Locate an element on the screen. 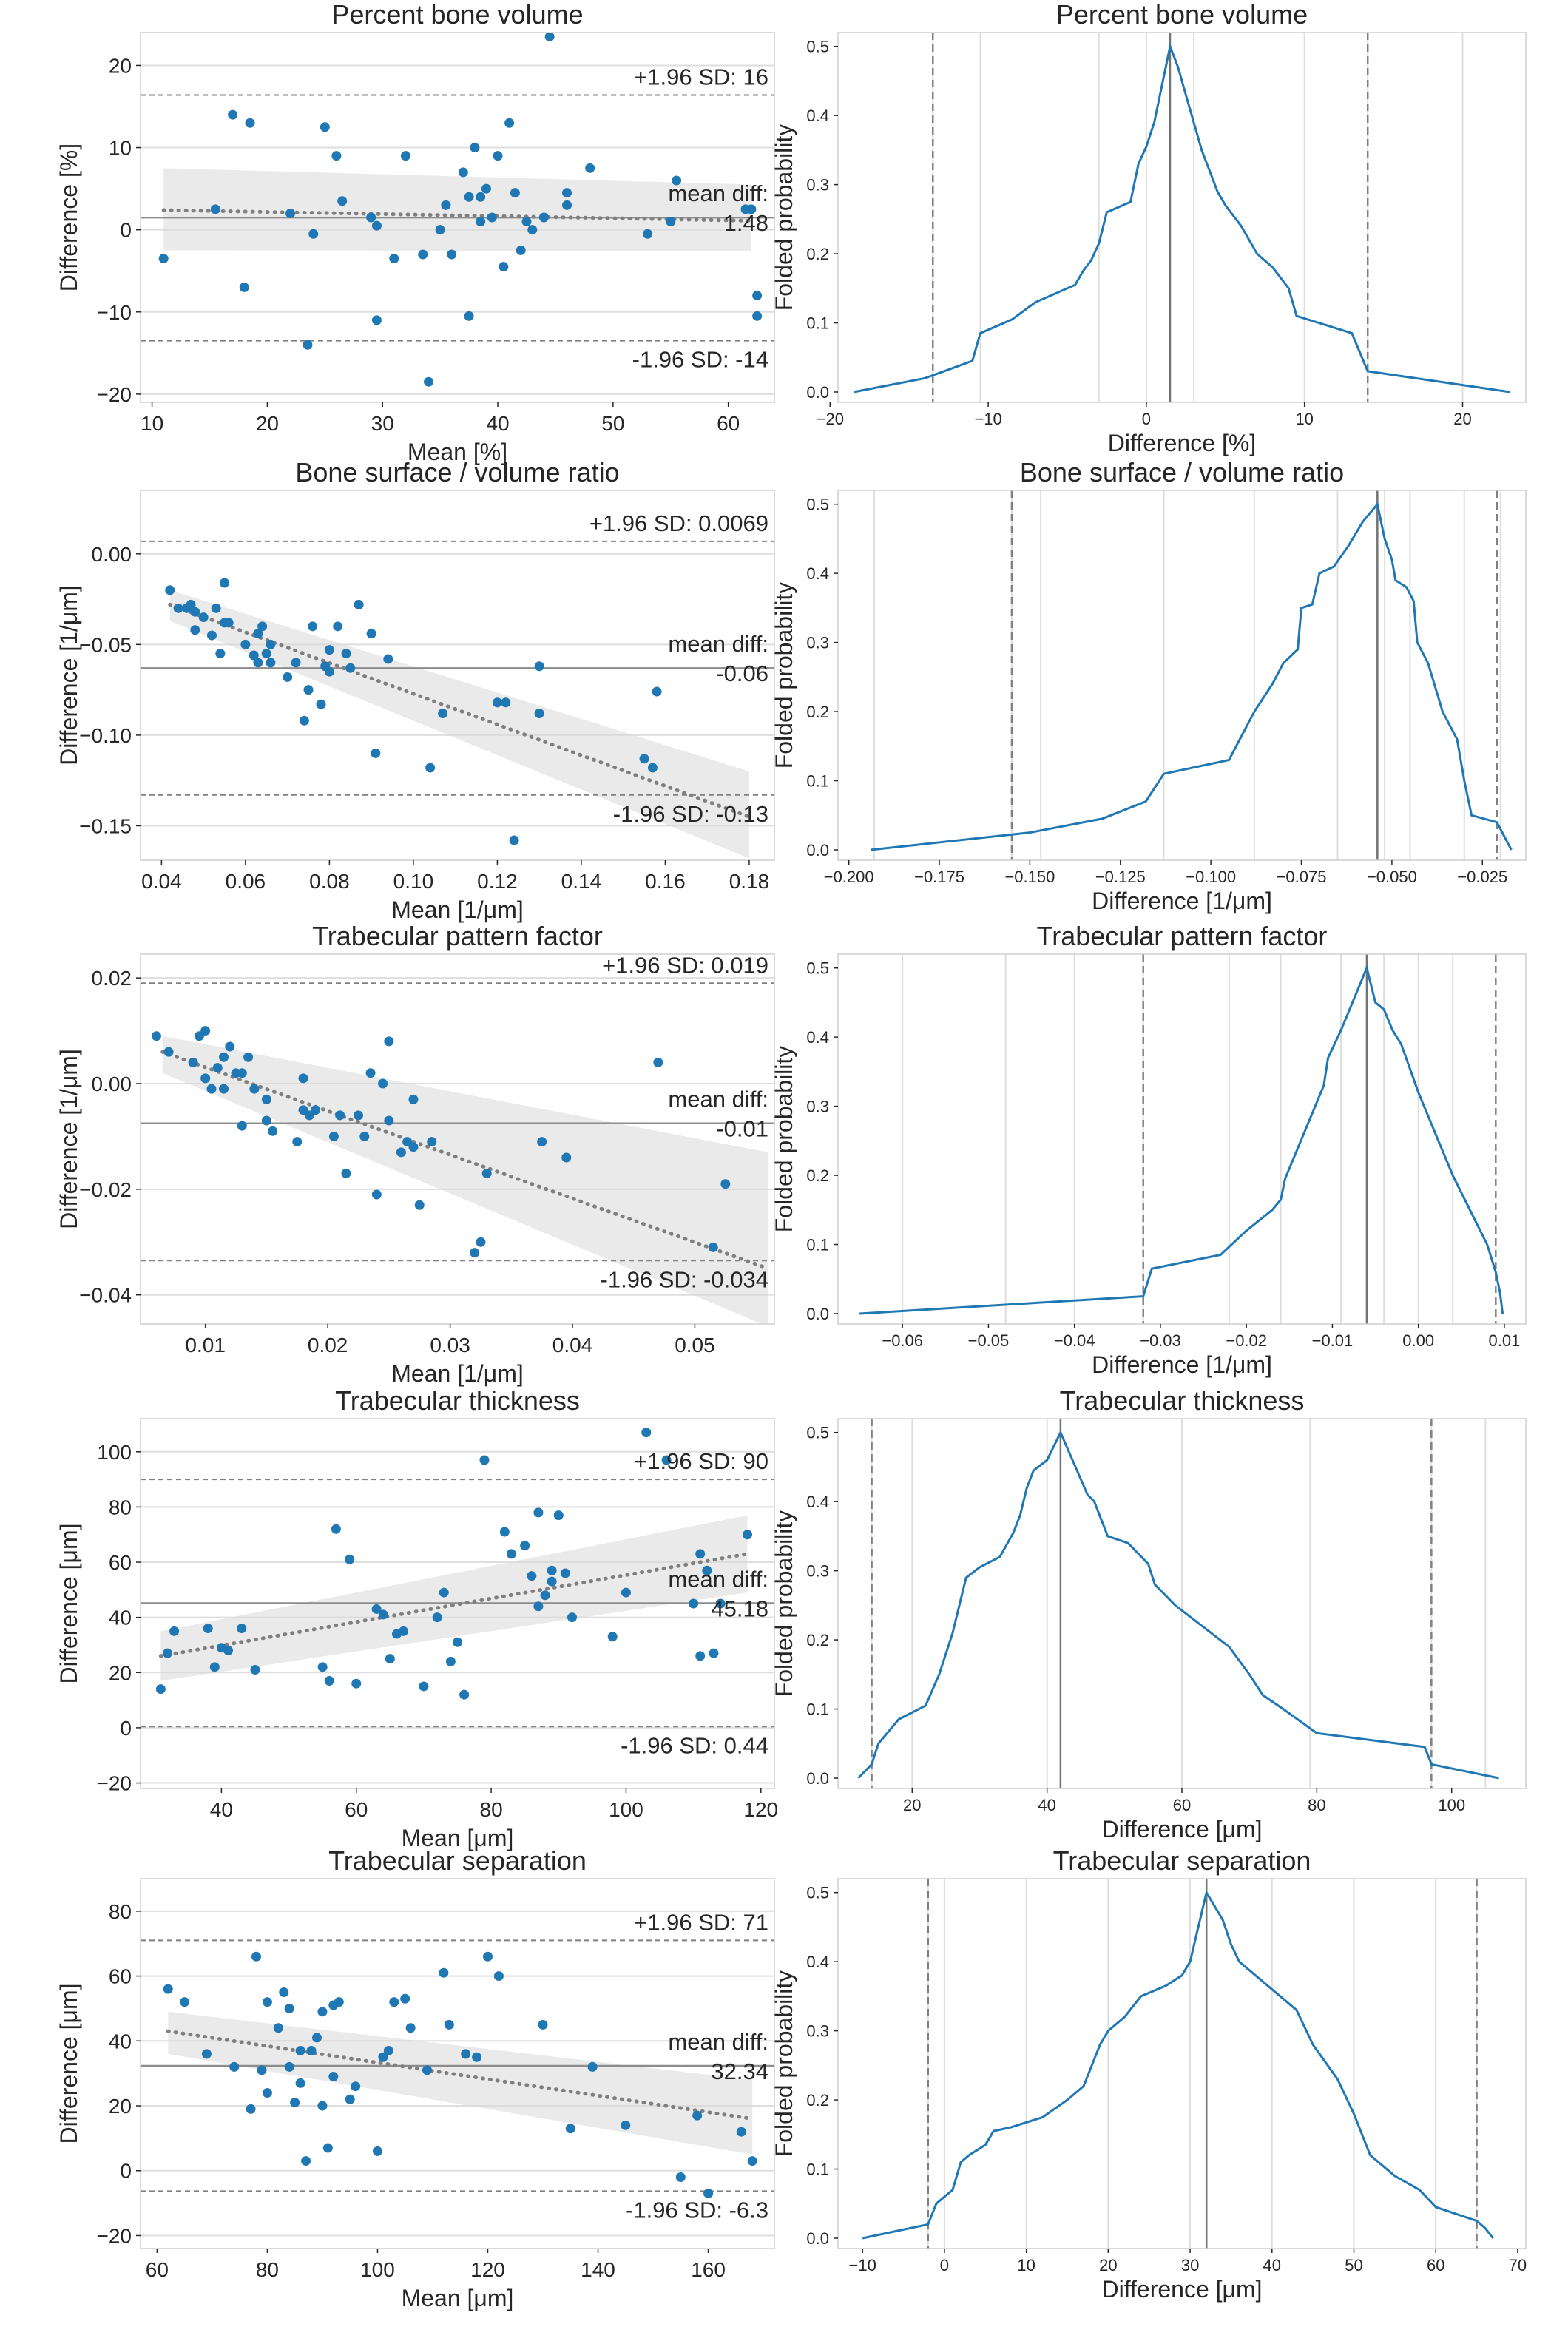 This screenshot has height=2341, width=1568. x-tick-label: 0.01 is located at coordinates (205, 1345).